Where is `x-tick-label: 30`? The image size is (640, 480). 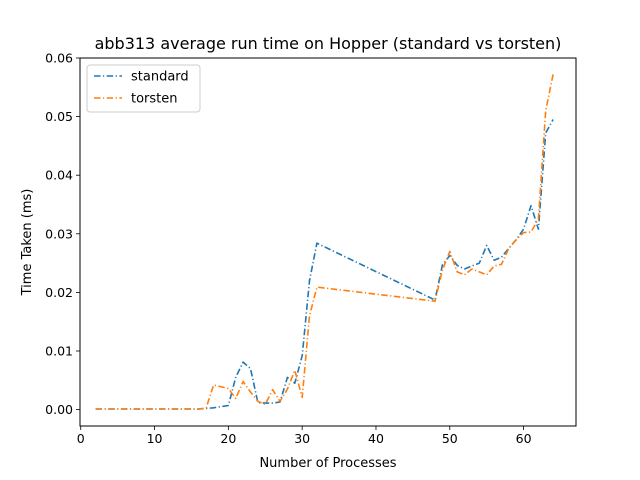
x-tick-label: 30 is located at coordinates (302, 438).